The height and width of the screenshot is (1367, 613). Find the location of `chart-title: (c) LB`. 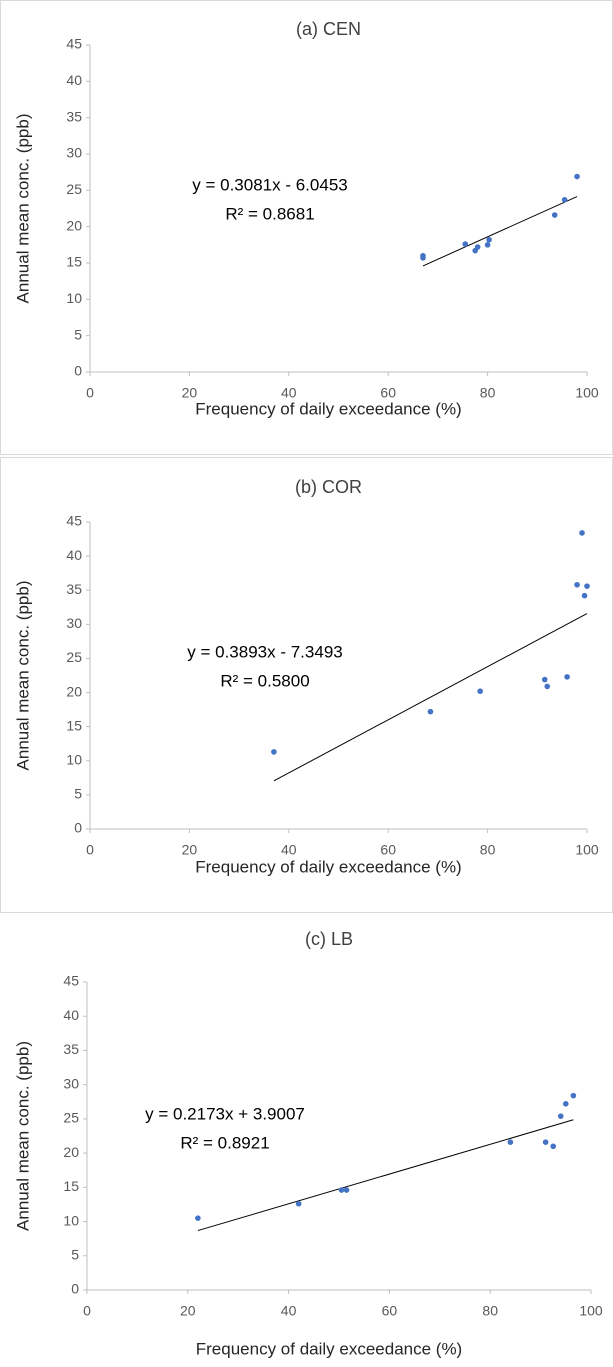

chart-title: (c) LB is located at coordinates (329, 939).